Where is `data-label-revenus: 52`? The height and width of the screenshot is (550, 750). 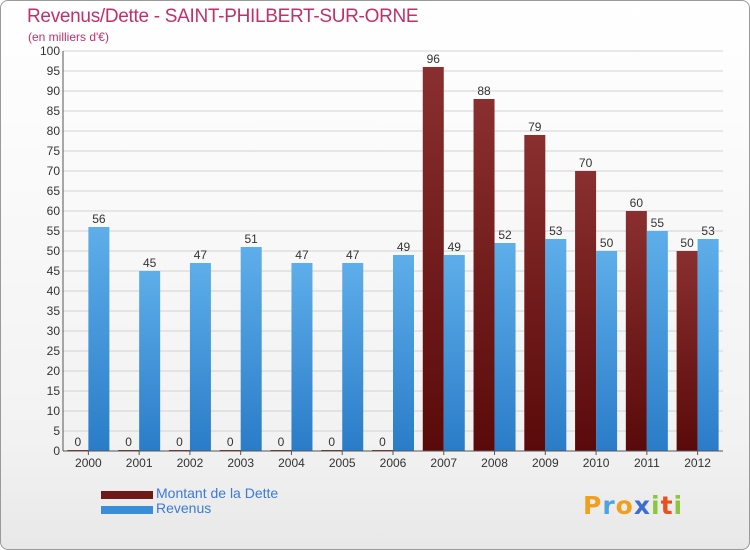
data-label-revenus: 52 is located at coordinates (505, 235).